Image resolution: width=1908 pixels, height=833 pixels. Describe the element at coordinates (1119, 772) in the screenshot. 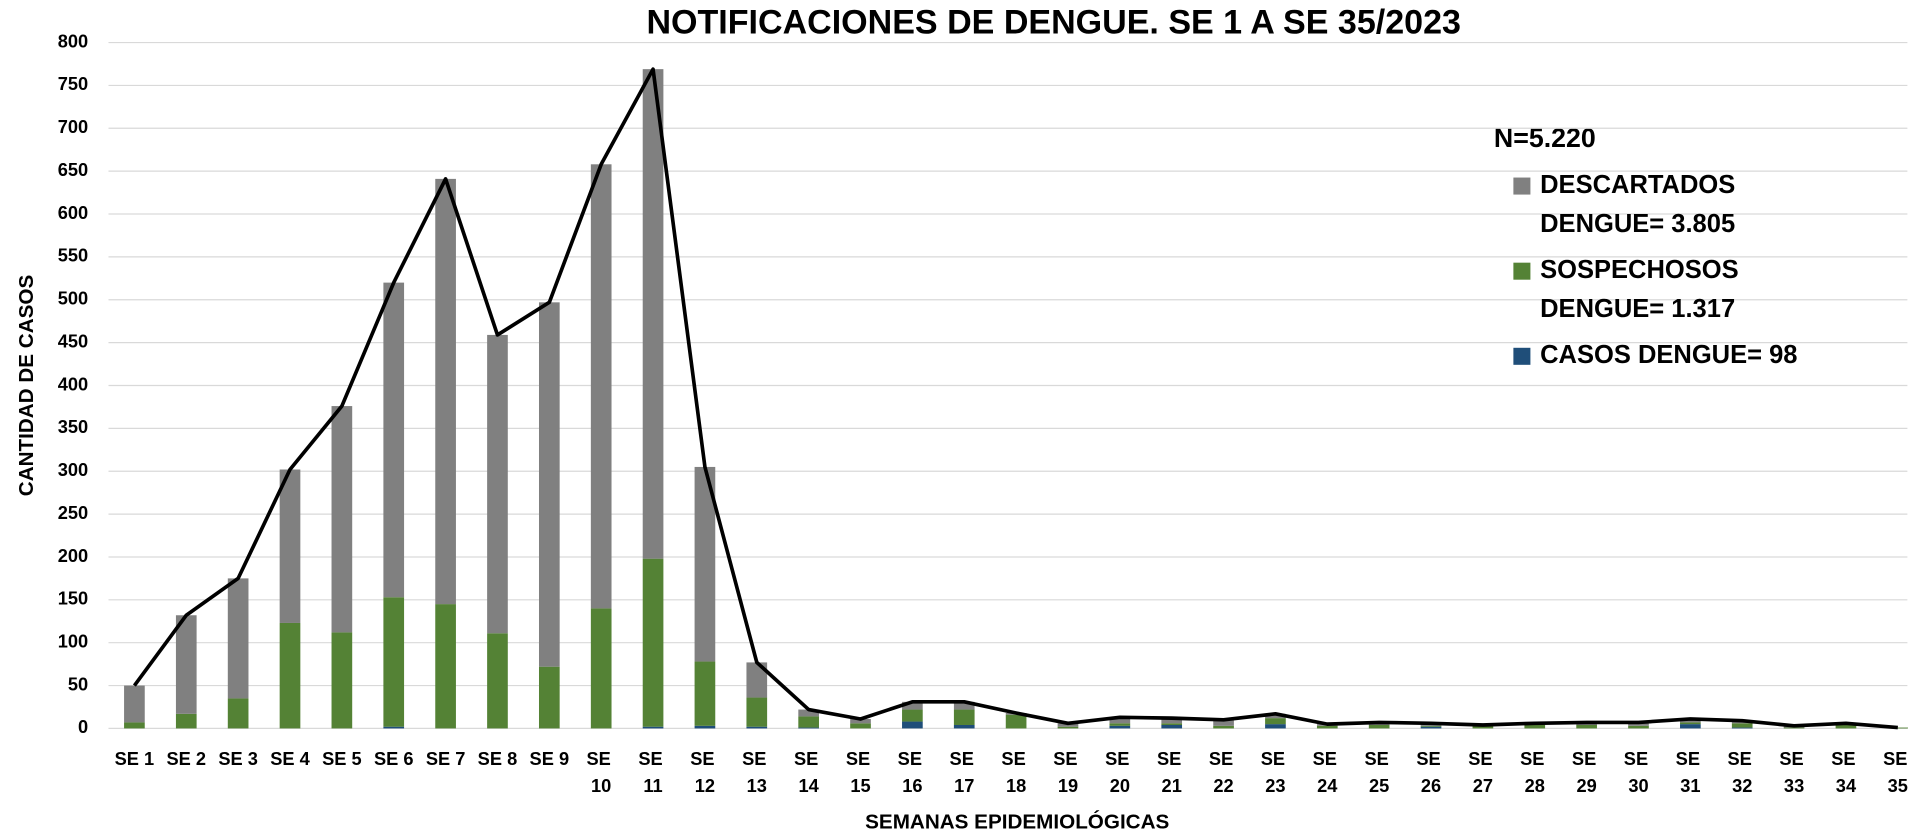

I see `x-tick-label: SE 20` at that location.